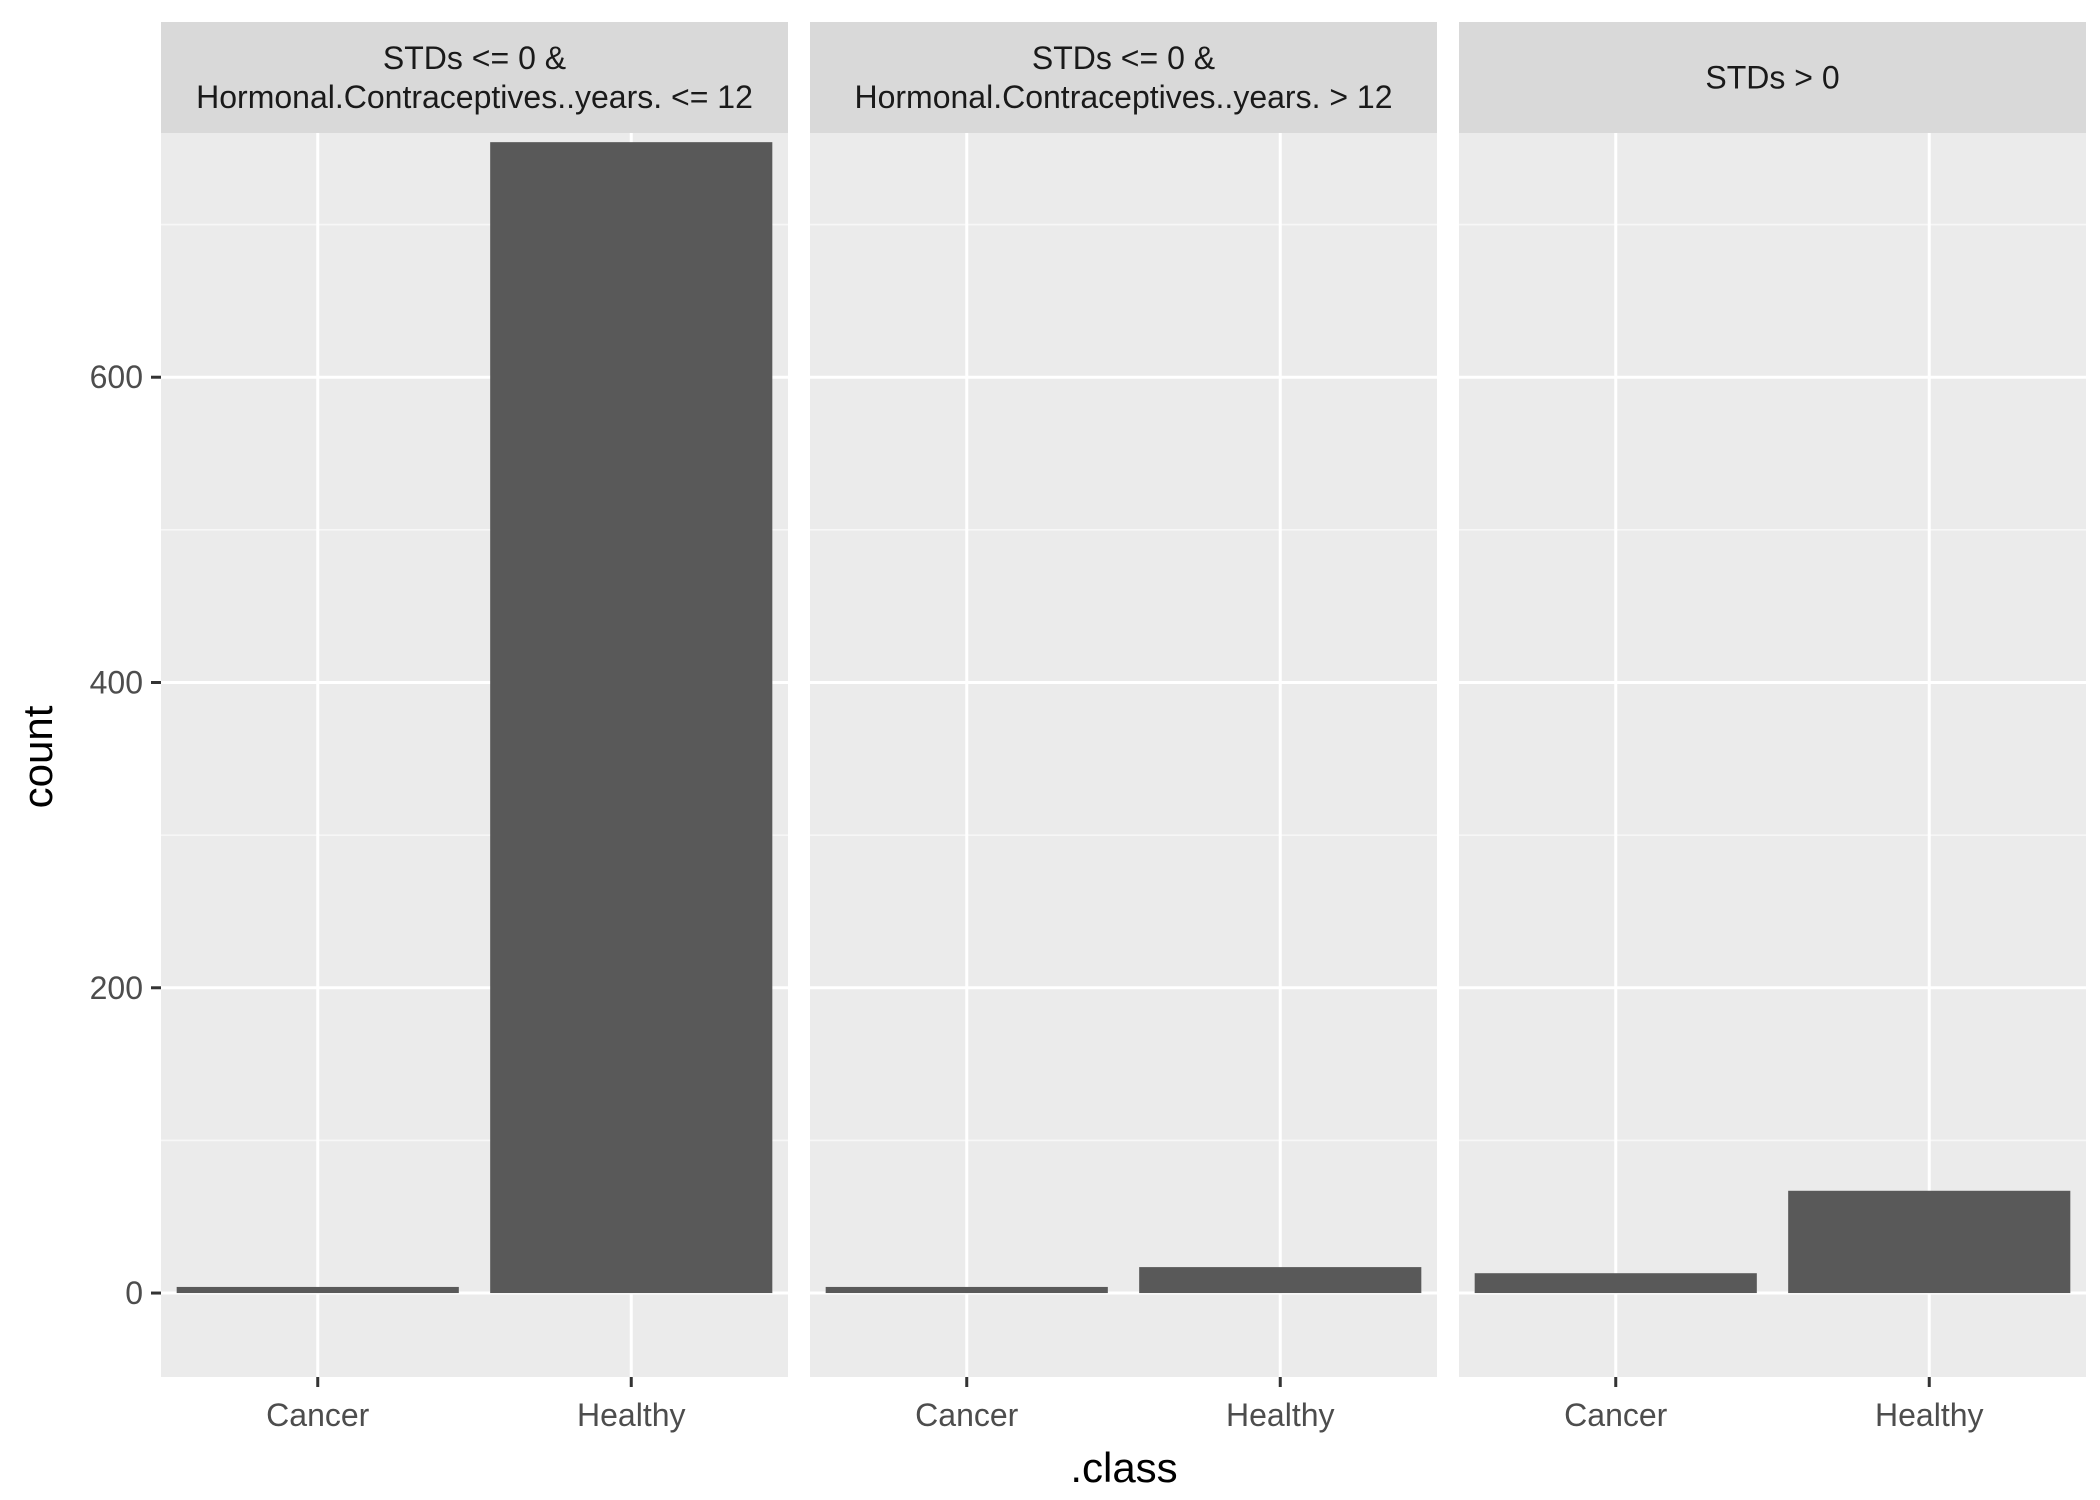  Describe the element at coordinates (1123, 97) in the screenshot. I see `facet-strip-label: Hormonal.Contraceptives..years. > 12` at that location.